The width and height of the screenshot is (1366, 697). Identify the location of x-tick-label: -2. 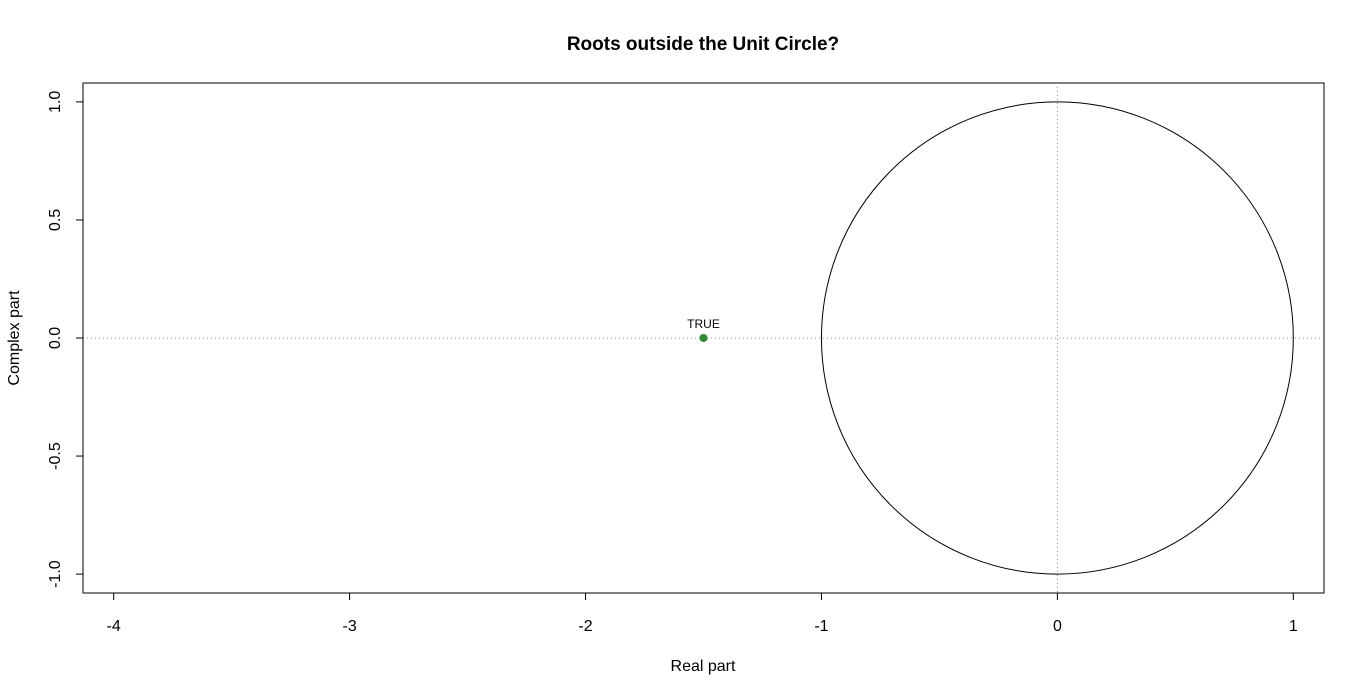
(585, 626).